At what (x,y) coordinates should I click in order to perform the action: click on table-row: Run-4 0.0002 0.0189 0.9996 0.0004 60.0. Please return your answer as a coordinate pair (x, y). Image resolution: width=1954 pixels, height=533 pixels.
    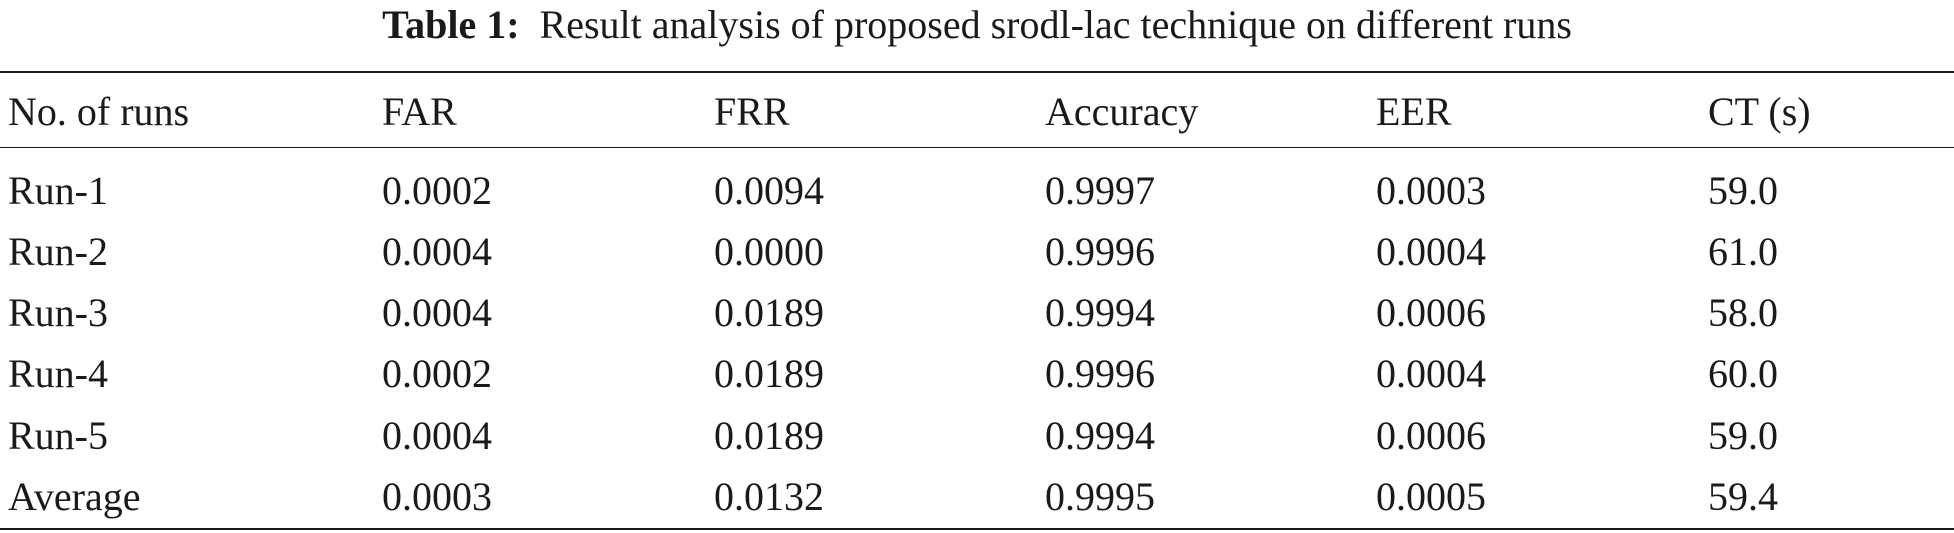
    Looking at the image, I should click on (977, 374).